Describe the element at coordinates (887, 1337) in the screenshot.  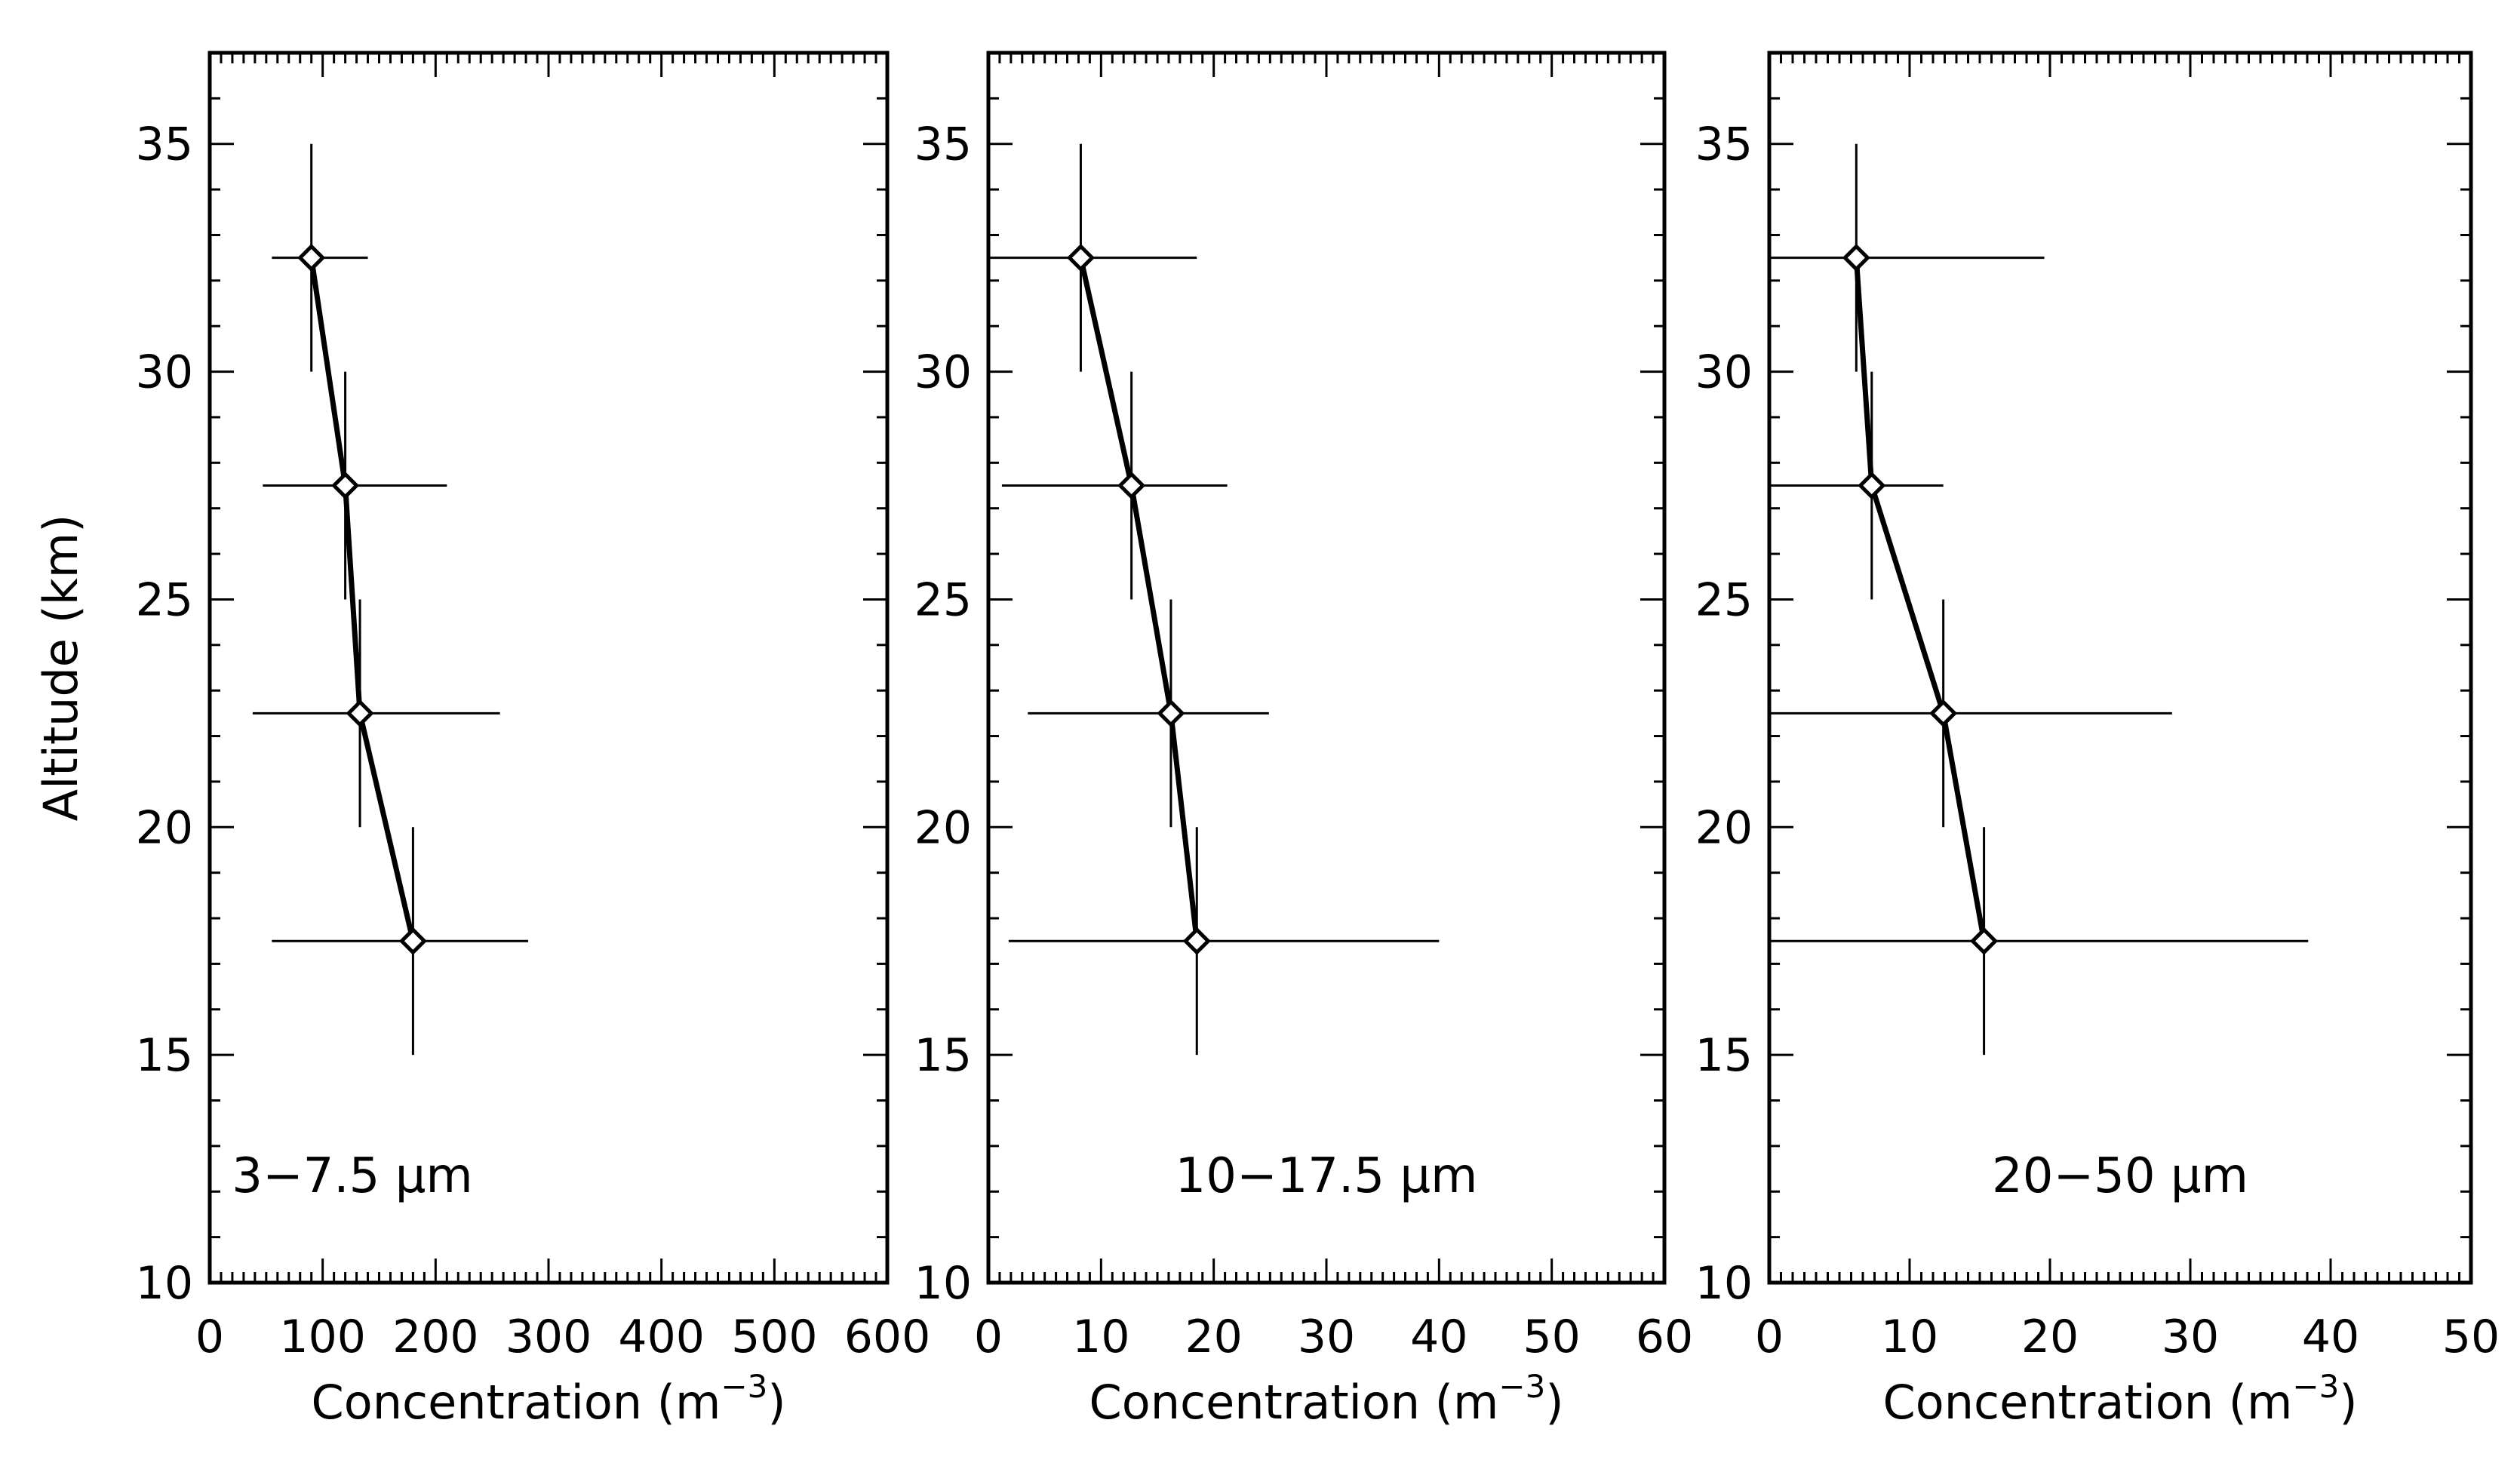
I see `x-tick-label: 600` at that location.